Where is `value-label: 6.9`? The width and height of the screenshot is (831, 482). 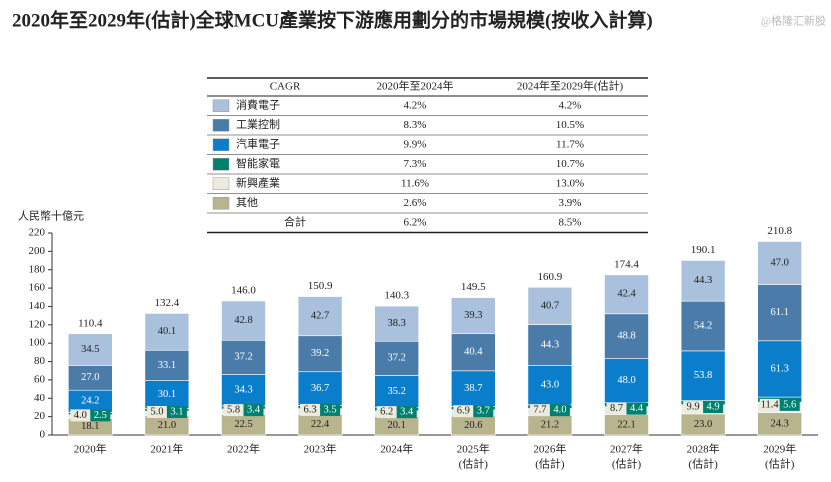
value-label: 6.9 is located at coordinates (463, 411).